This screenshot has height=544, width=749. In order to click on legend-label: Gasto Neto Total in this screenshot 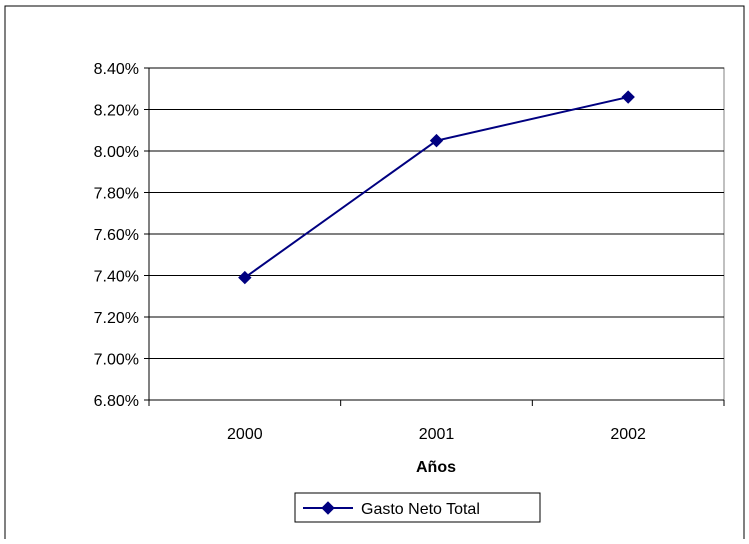, I will do `click(420, 509)`.